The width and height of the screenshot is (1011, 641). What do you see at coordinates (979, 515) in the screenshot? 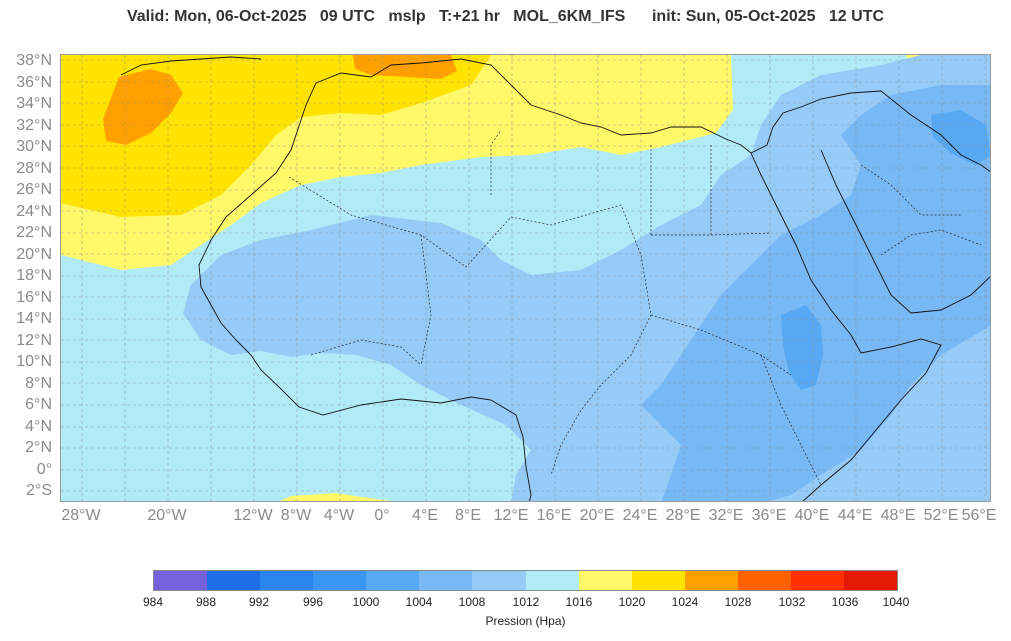
I see `lon-label: 56°E` at bounding box center [979, 515].